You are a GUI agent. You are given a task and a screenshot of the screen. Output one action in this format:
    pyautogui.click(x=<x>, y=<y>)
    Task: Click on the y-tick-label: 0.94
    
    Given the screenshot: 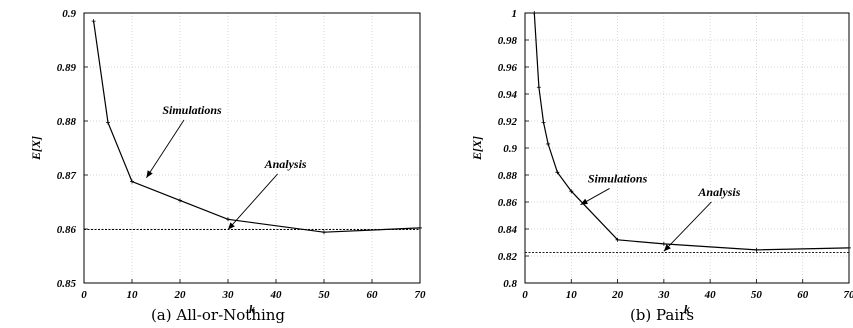 What is the action you would take?
    pyautogui.click(x=508, y=95)
    